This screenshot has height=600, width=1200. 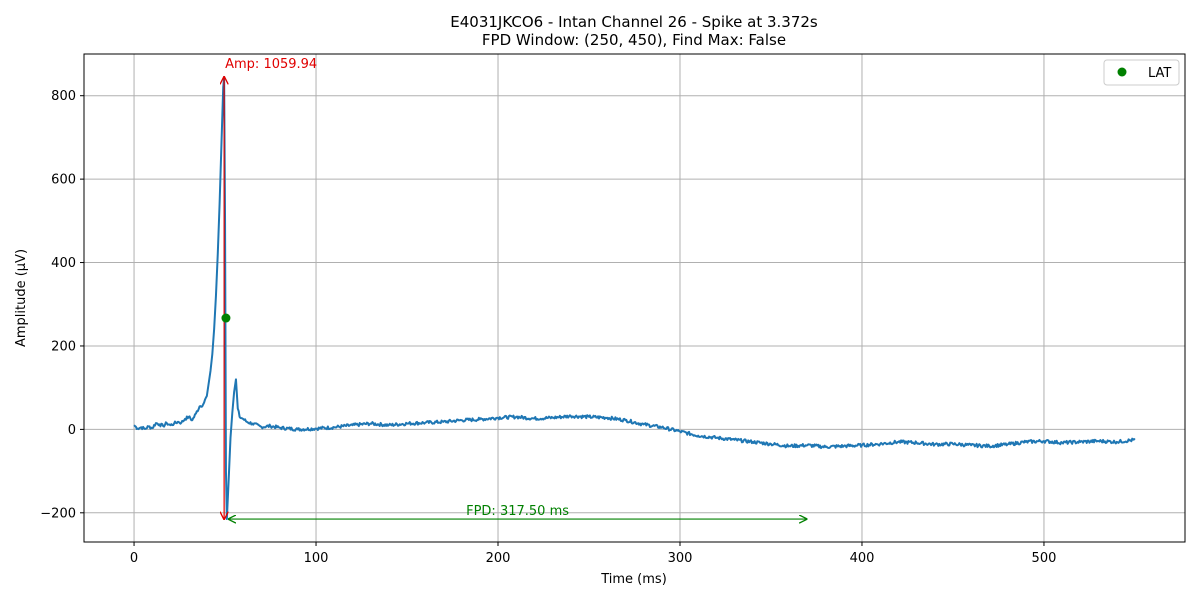 What do you see at coordinates (1122, 72) in the screenshot?
I see `legend-marker-lat` at bounding box center [1122, 72].